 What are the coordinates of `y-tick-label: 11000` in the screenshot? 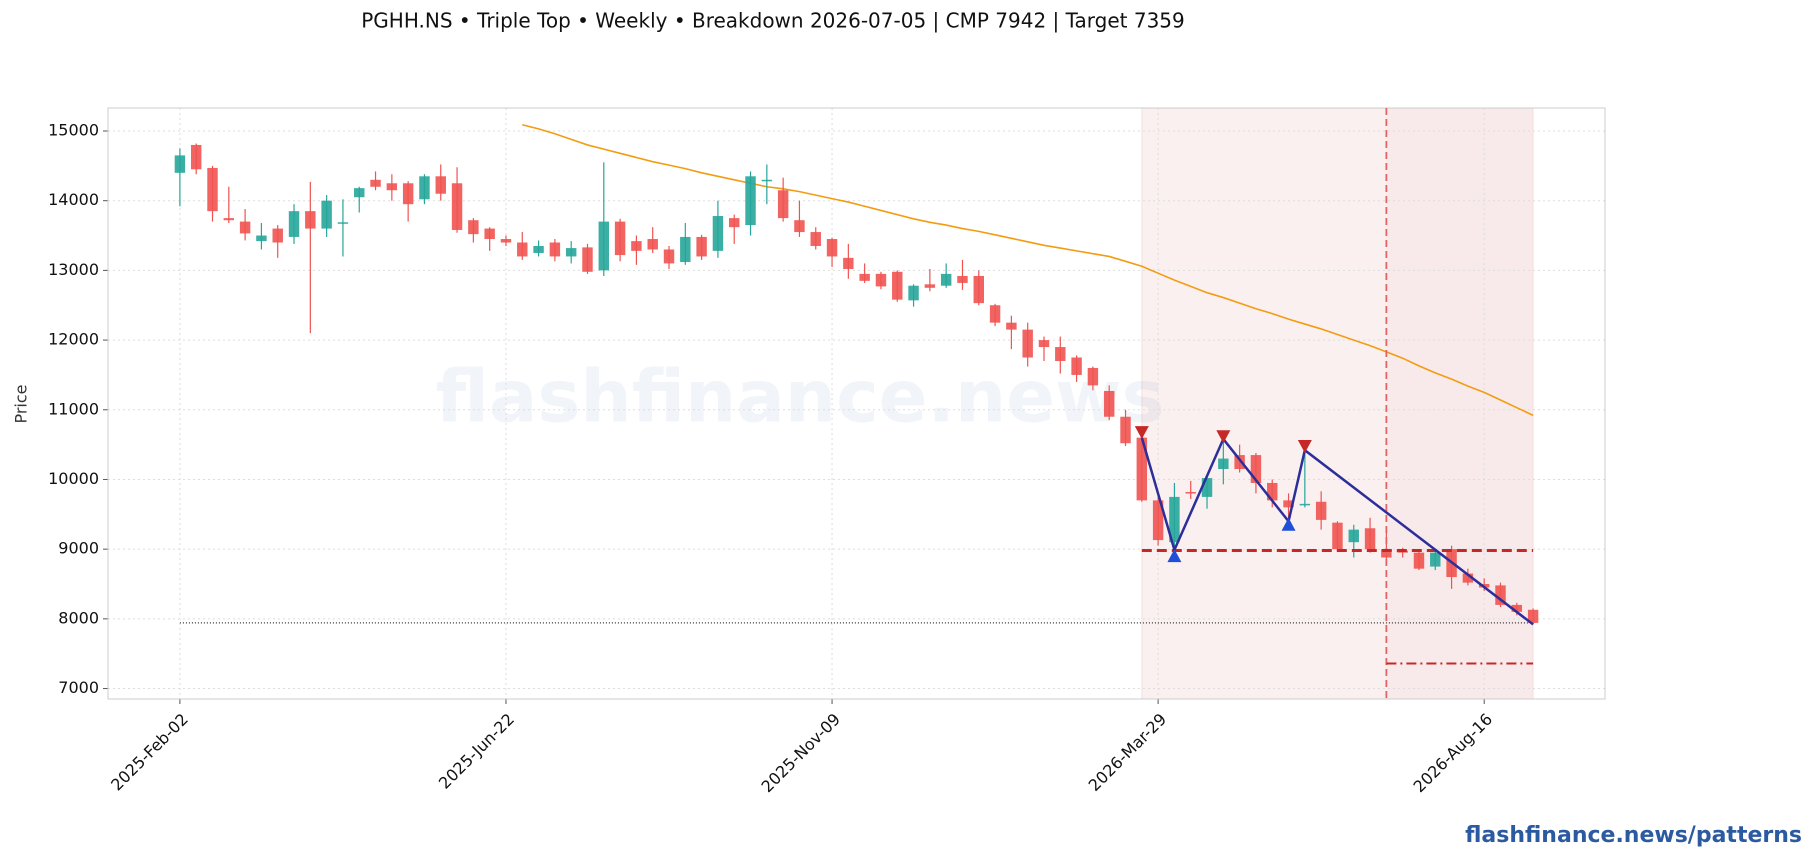 It's located at (73, 408).